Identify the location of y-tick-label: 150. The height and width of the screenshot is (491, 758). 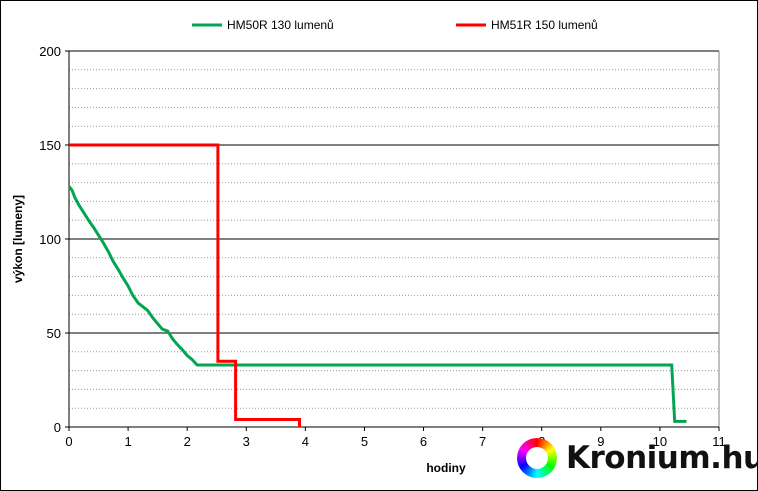
(50, 145).